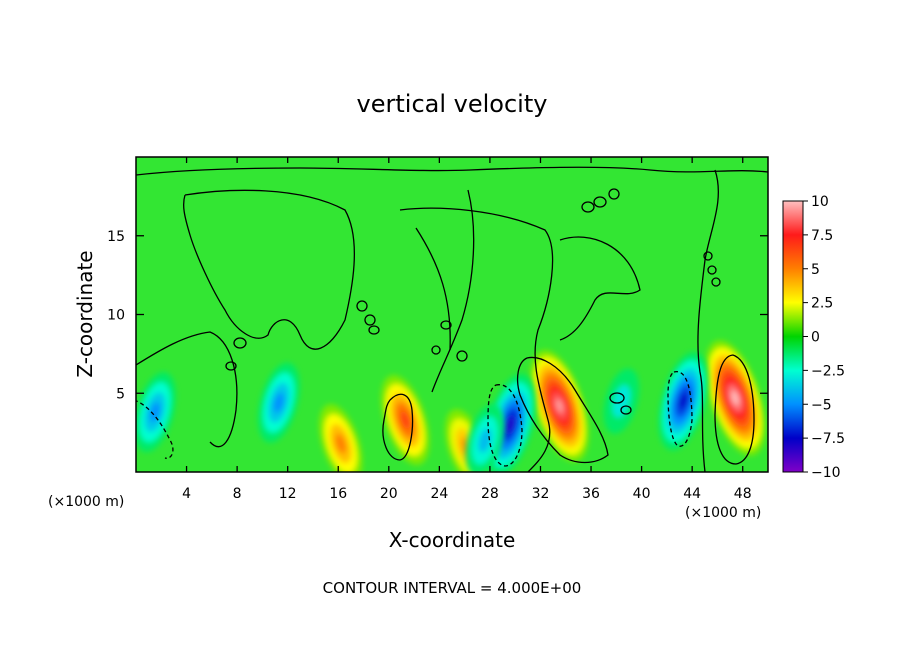  I want to click on x-tick-label: 36, so click(591, 494).